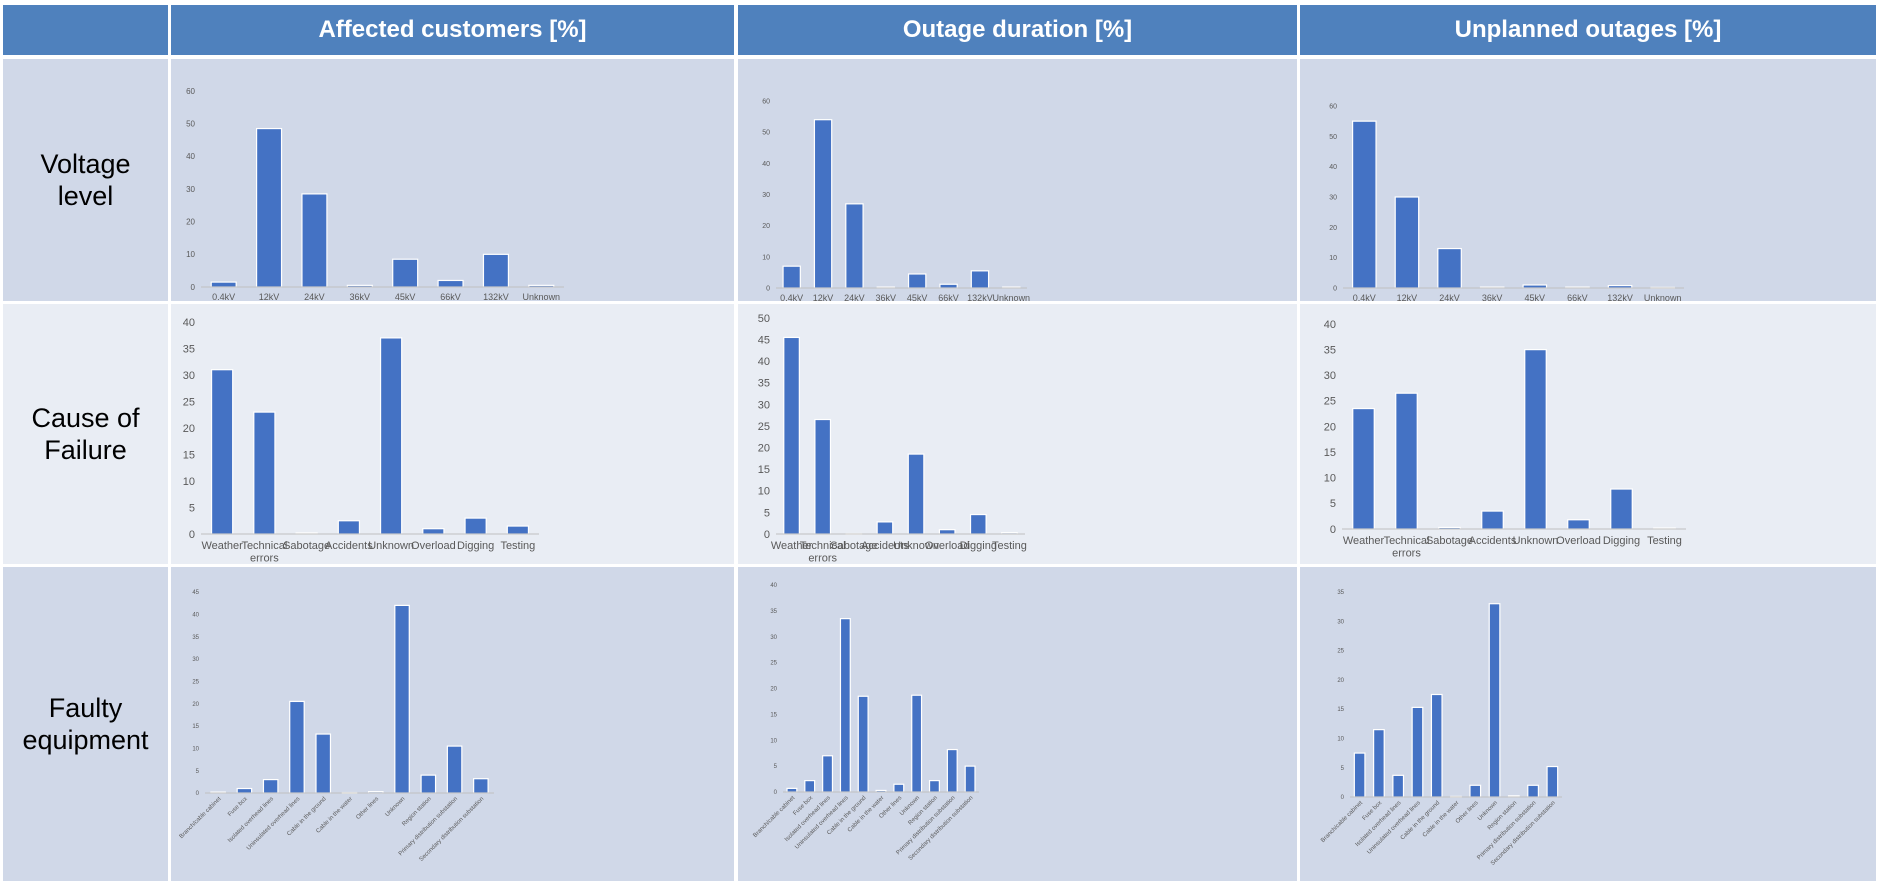 This screenshot has width=1879, height=884. I want to click on x-tick-label: 45kV, so click(1535, 297).